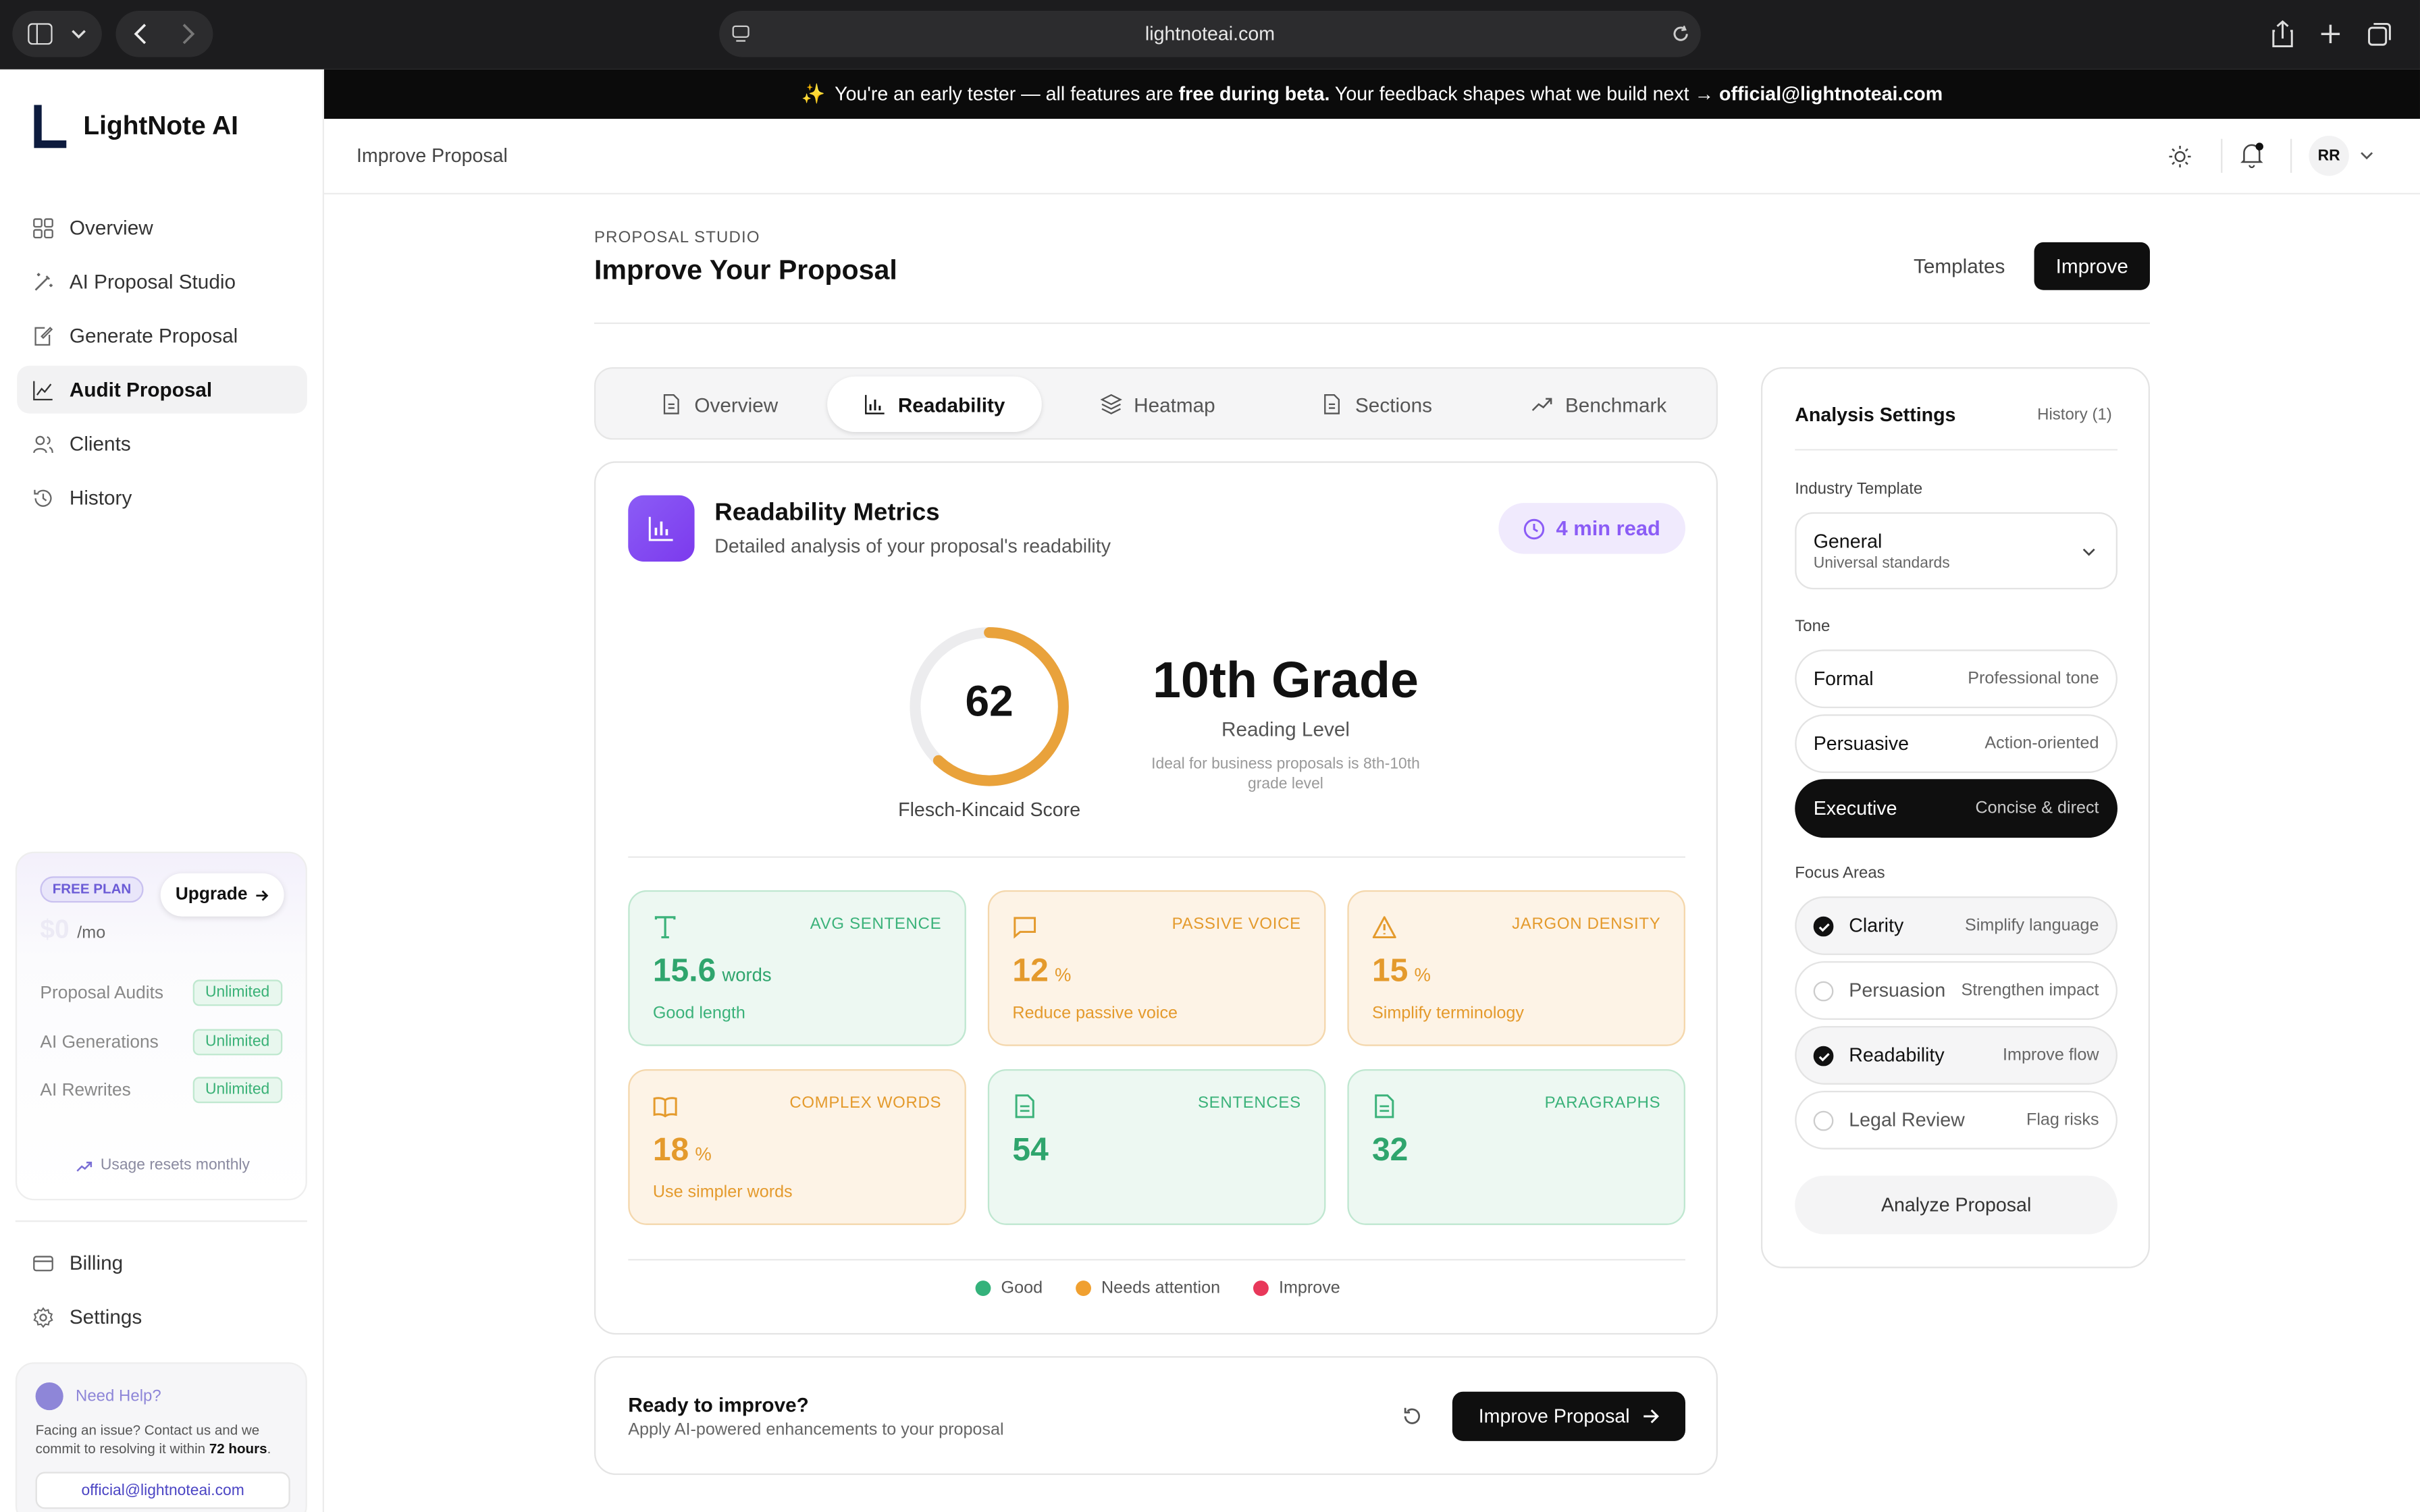 This screenshot has height=1512, width=2420. Describe the element at coordinates (1956, 744) in the screenshot. I see `tone-option-persuasive: Persuasive Action-oriented` at that location.